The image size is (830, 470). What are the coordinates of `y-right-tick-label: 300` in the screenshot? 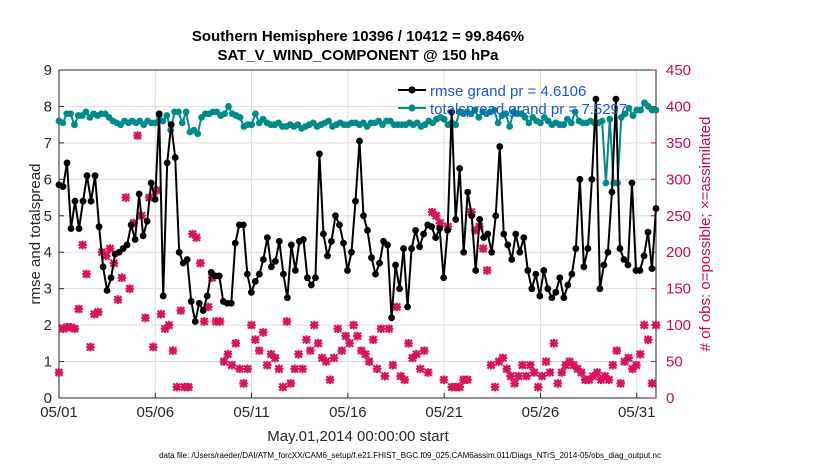 It's located at (678, 179).